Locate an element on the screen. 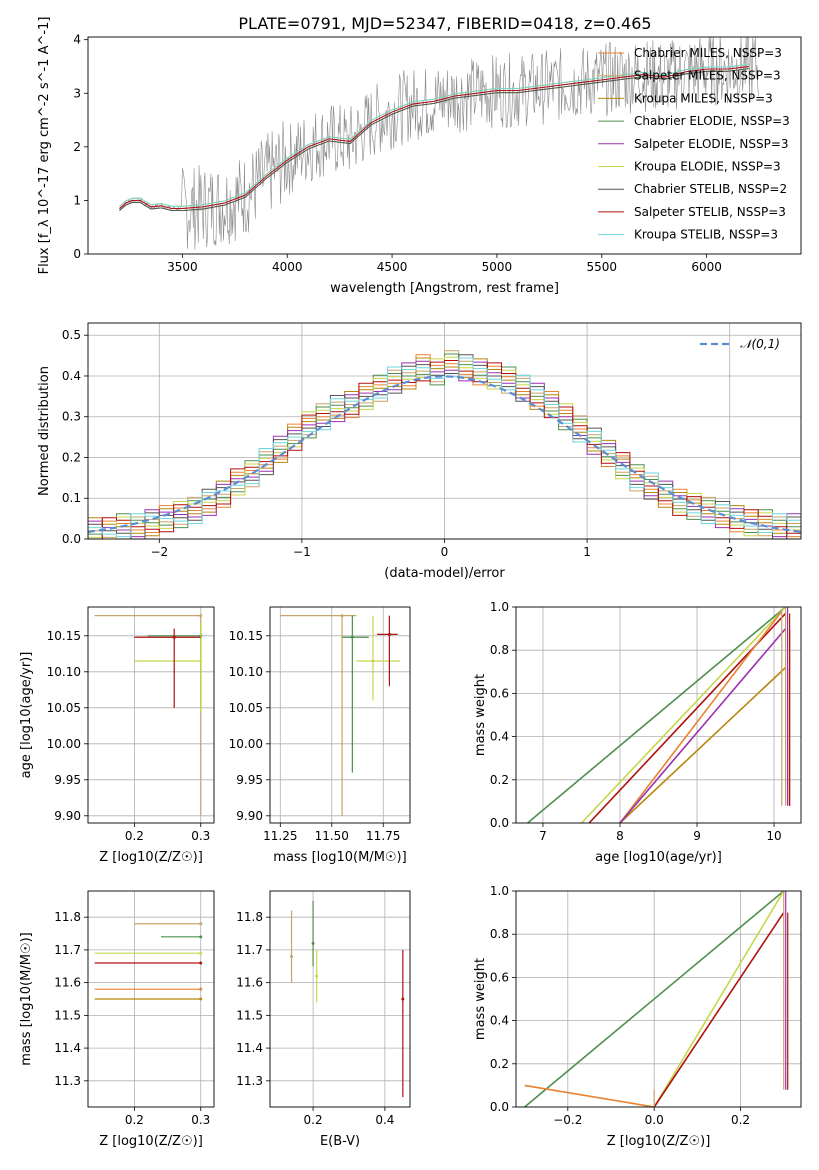 Image resolution: width=819 pixels, height=1170 pixels. x-tick-label: 0.4 is located at coordinates (384, 1120).